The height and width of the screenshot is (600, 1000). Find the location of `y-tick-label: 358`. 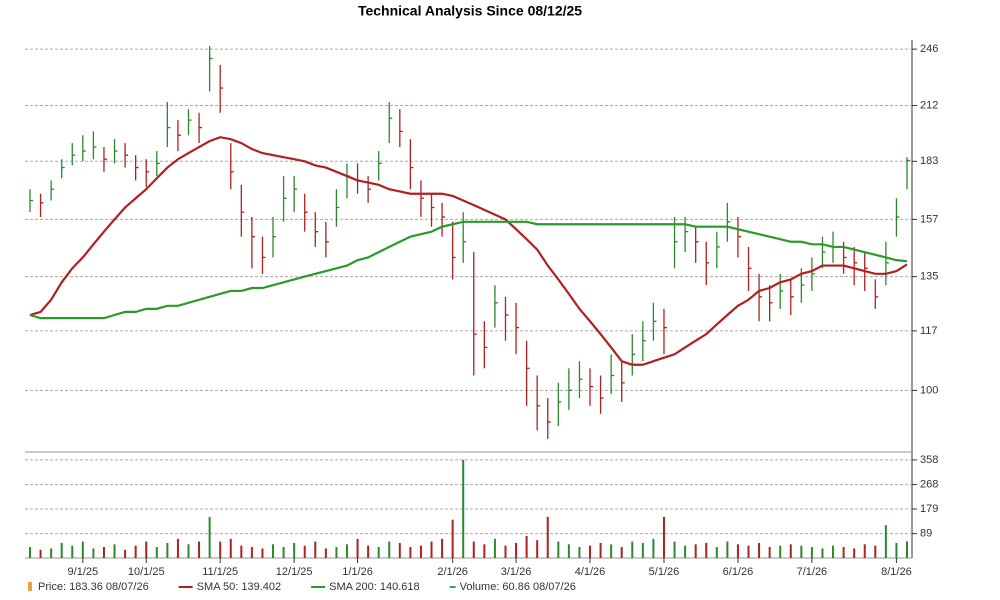

y-tick-label: 358 is located at coordinates (929, 460).